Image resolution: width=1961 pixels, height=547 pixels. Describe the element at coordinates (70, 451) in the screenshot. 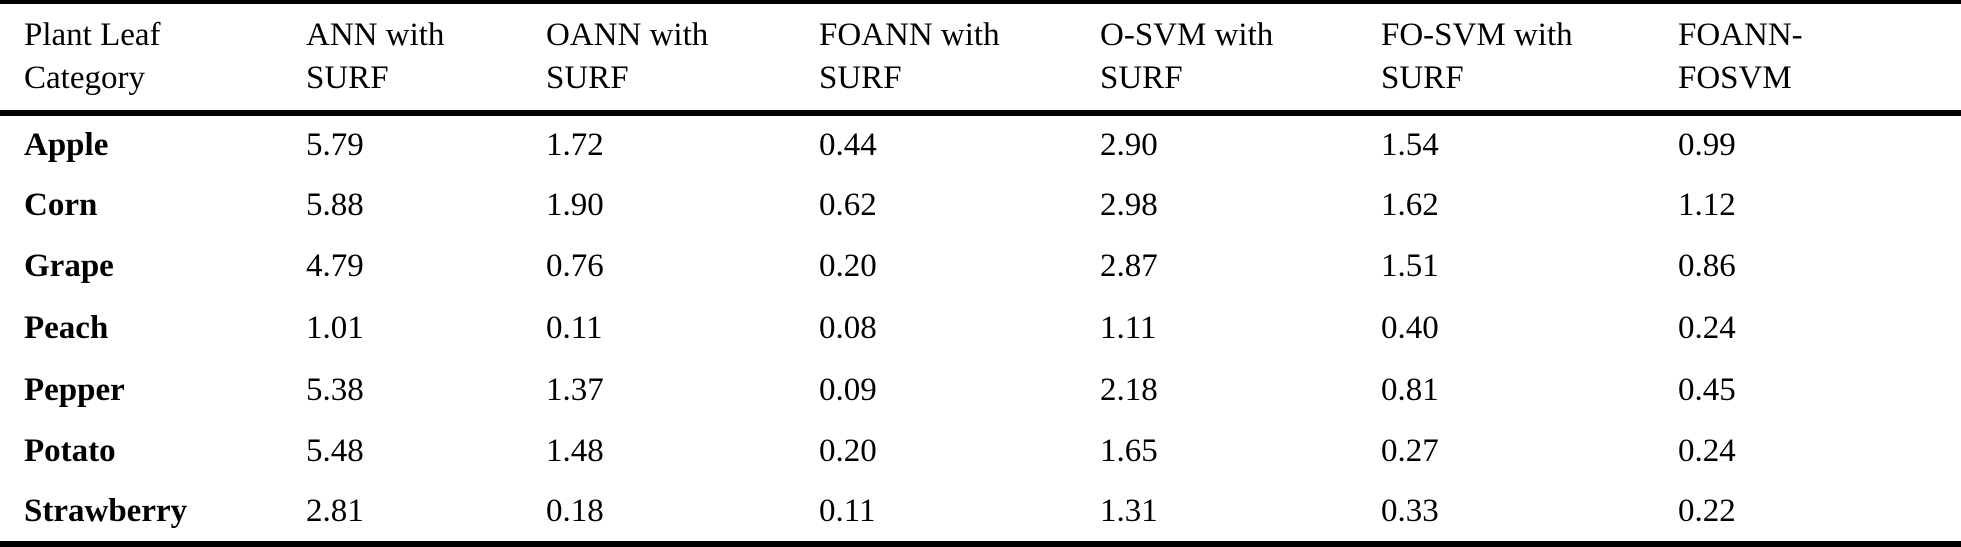

I see `row-category-label: Potato` at that location.